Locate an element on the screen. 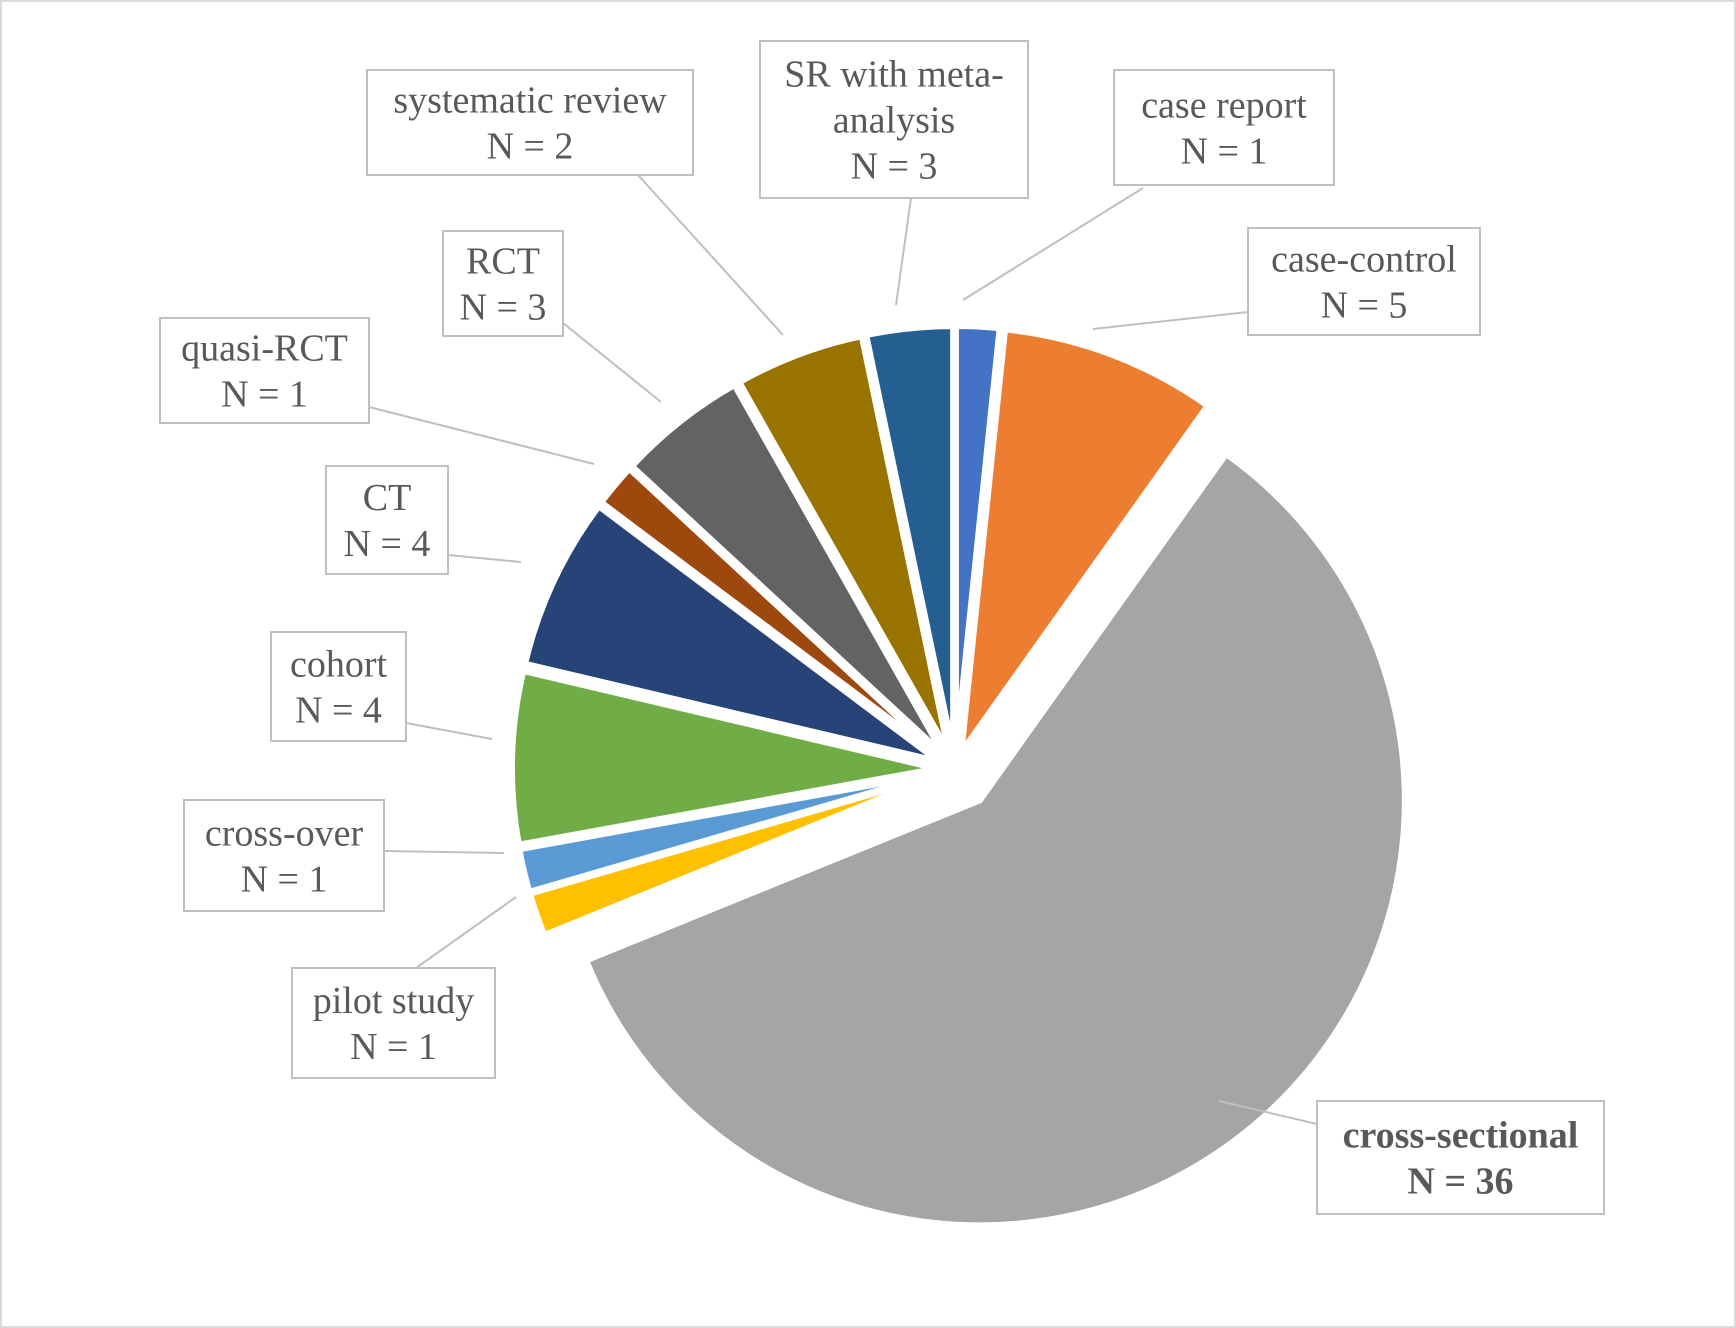 This screenshot has height=1328, width=1736. pie-slice-systematic-review is located at coordinates (843, 543).